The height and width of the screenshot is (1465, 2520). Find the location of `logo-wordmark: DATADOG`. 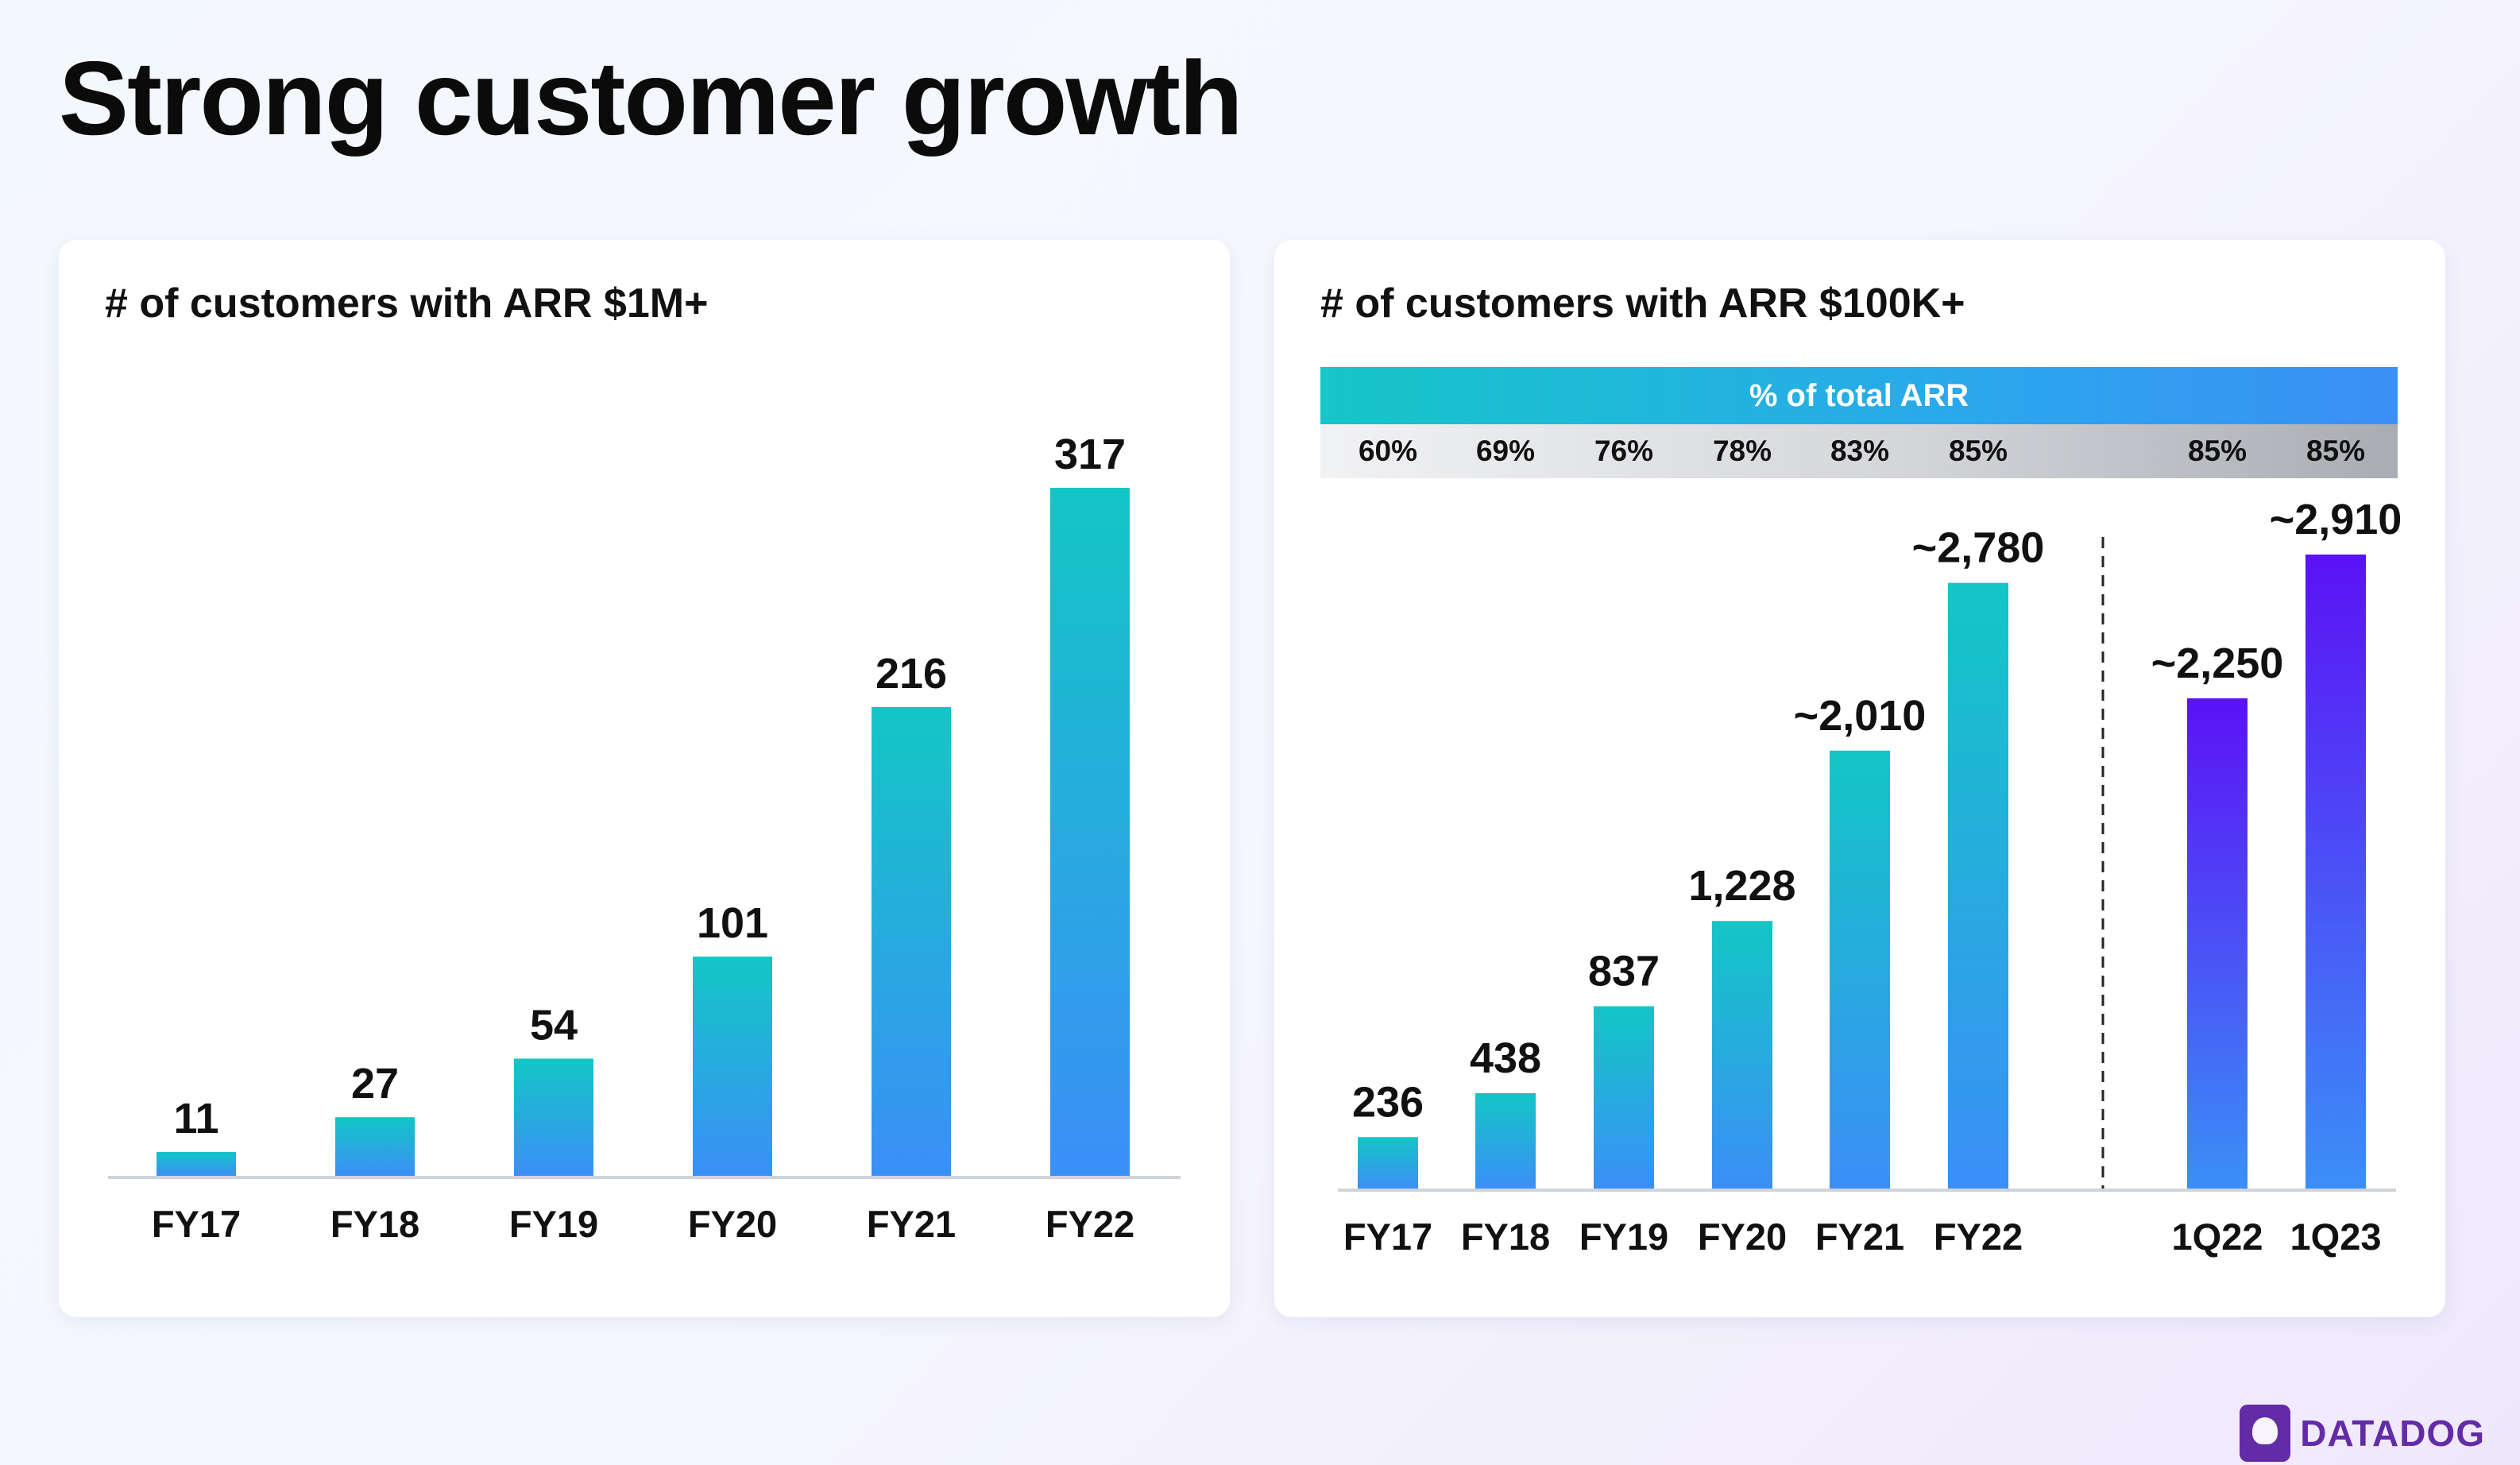

logo-wordmark: DATADOG is located at coordinates (2392, 1433).